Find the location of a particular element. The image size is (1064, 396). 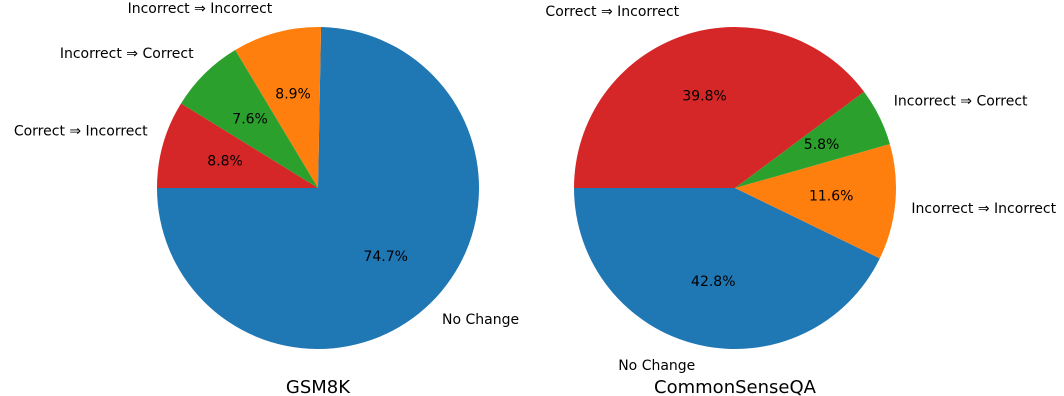

gsm8k-slice-label-incorrect-to-correct: Incorrect ⇒ Correct is located at coordinates (127, 54).